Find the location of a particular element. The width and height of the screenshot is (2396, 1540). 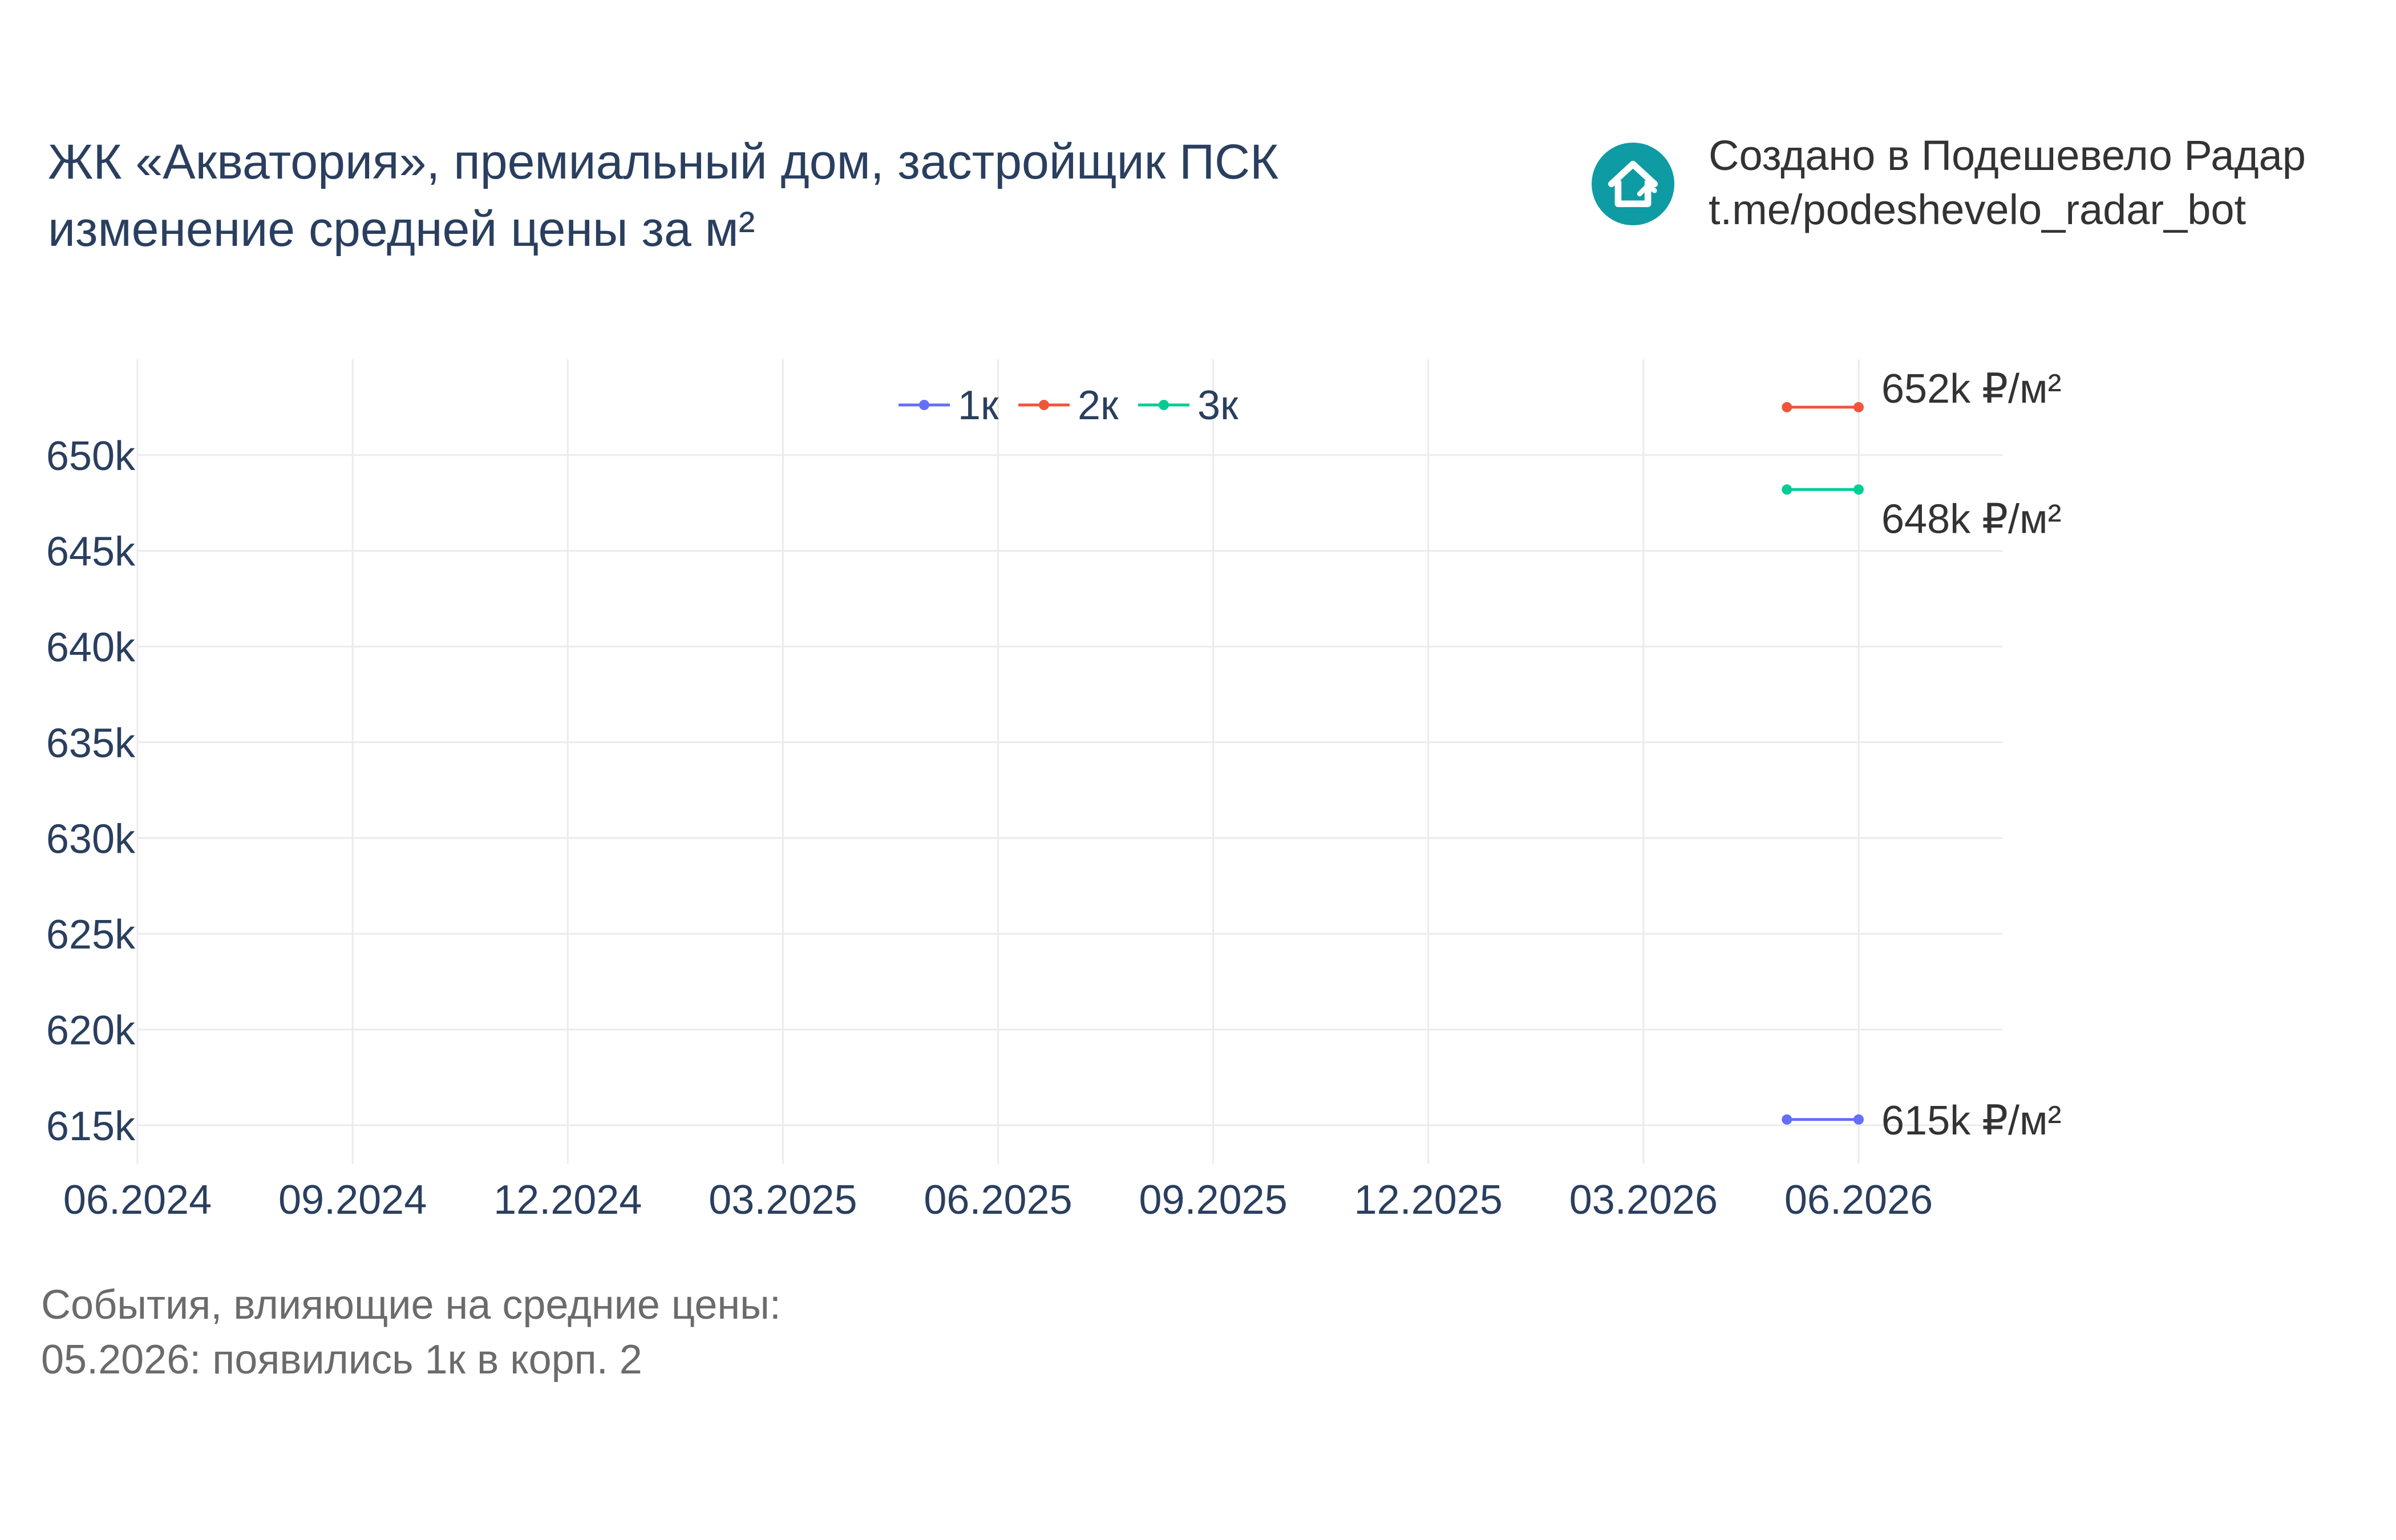

y-tick-label: 635k is located at coordinates (91, 743).